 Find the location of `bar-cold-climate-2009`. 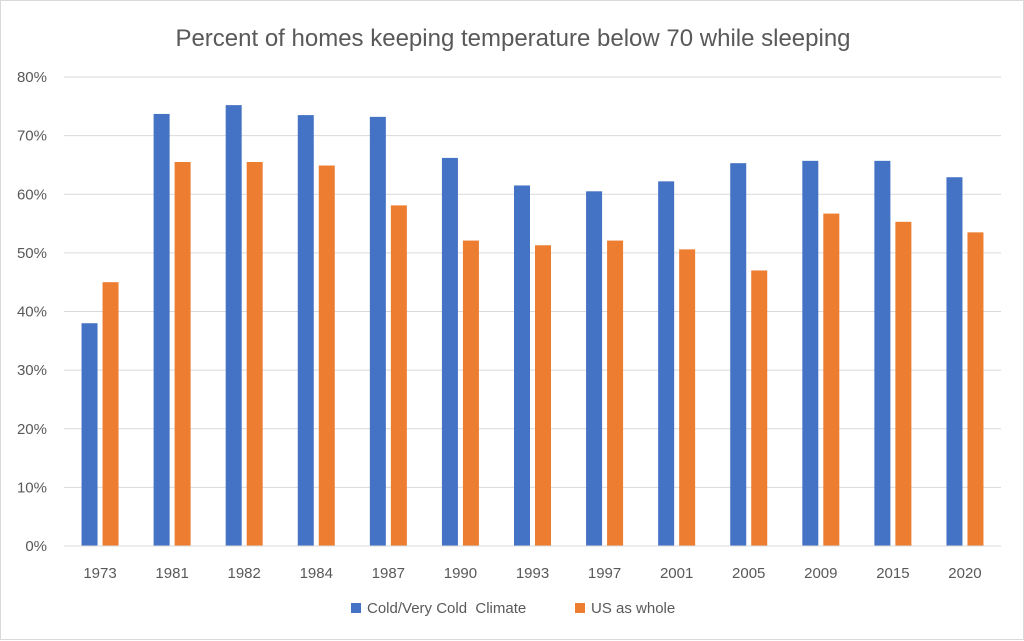

bar-cold-climate-2009 is located at coordinates (810, 353).